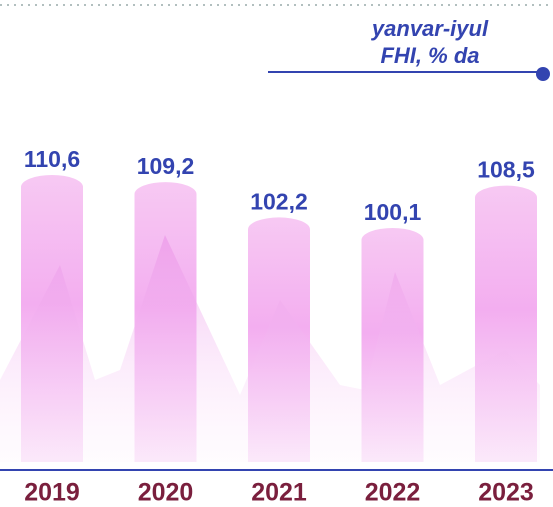 This screenshot has height=507, width=553. What do you see at coordinates (166, 493) in the screenshot?
I see `x-tick-label: 2020` at bounding box center [166, 493].